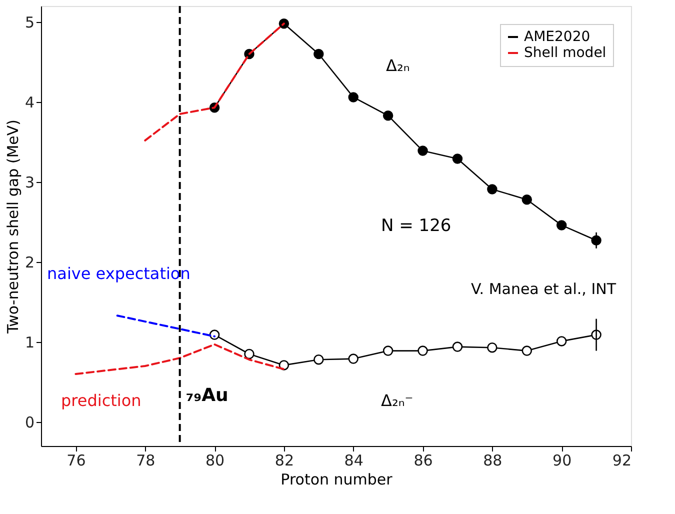 The width and height of the screenshot is (675, 514). I want to click on x-tick-label: 86, so click(423, 461).